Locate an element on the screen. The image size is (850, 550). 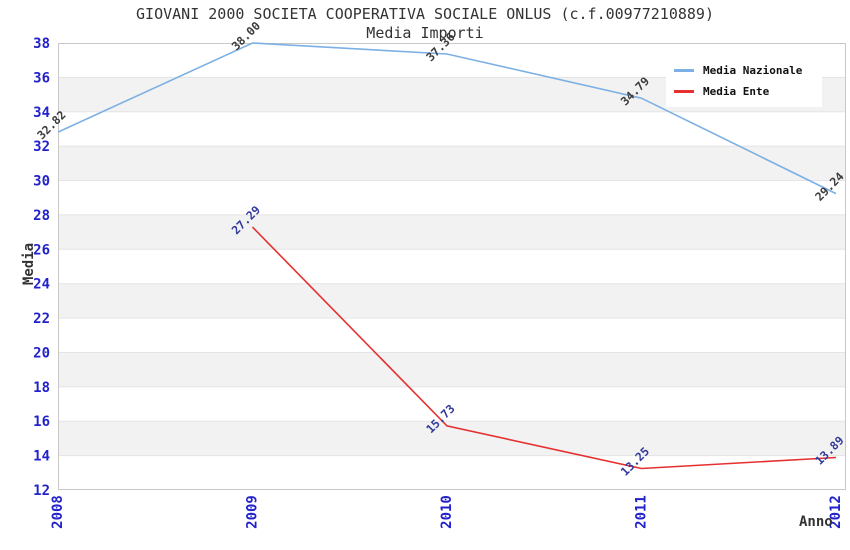
x-axis-label: Anno is located at coordinates (816, 522).